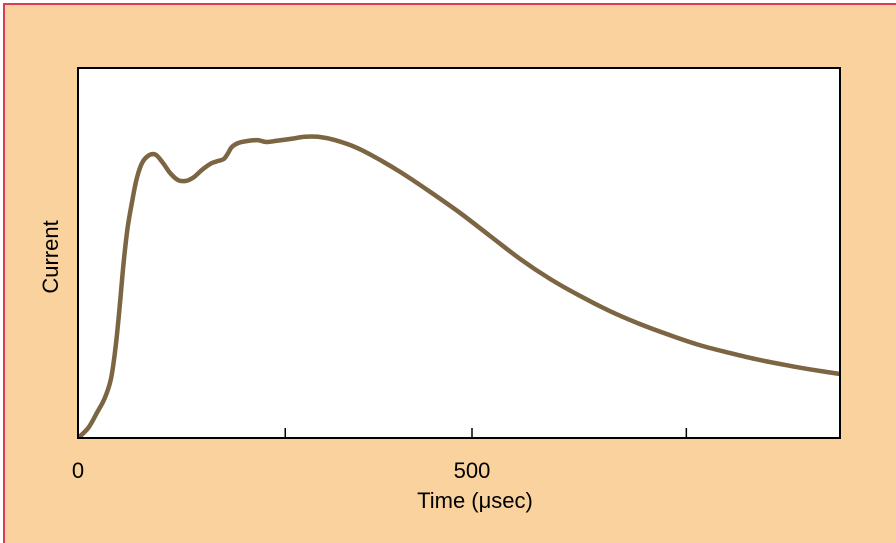 Image resolution: width=896 pixels, height=543 pixels. I want to click on x-tick-label-500: 500, so click(472, 470).